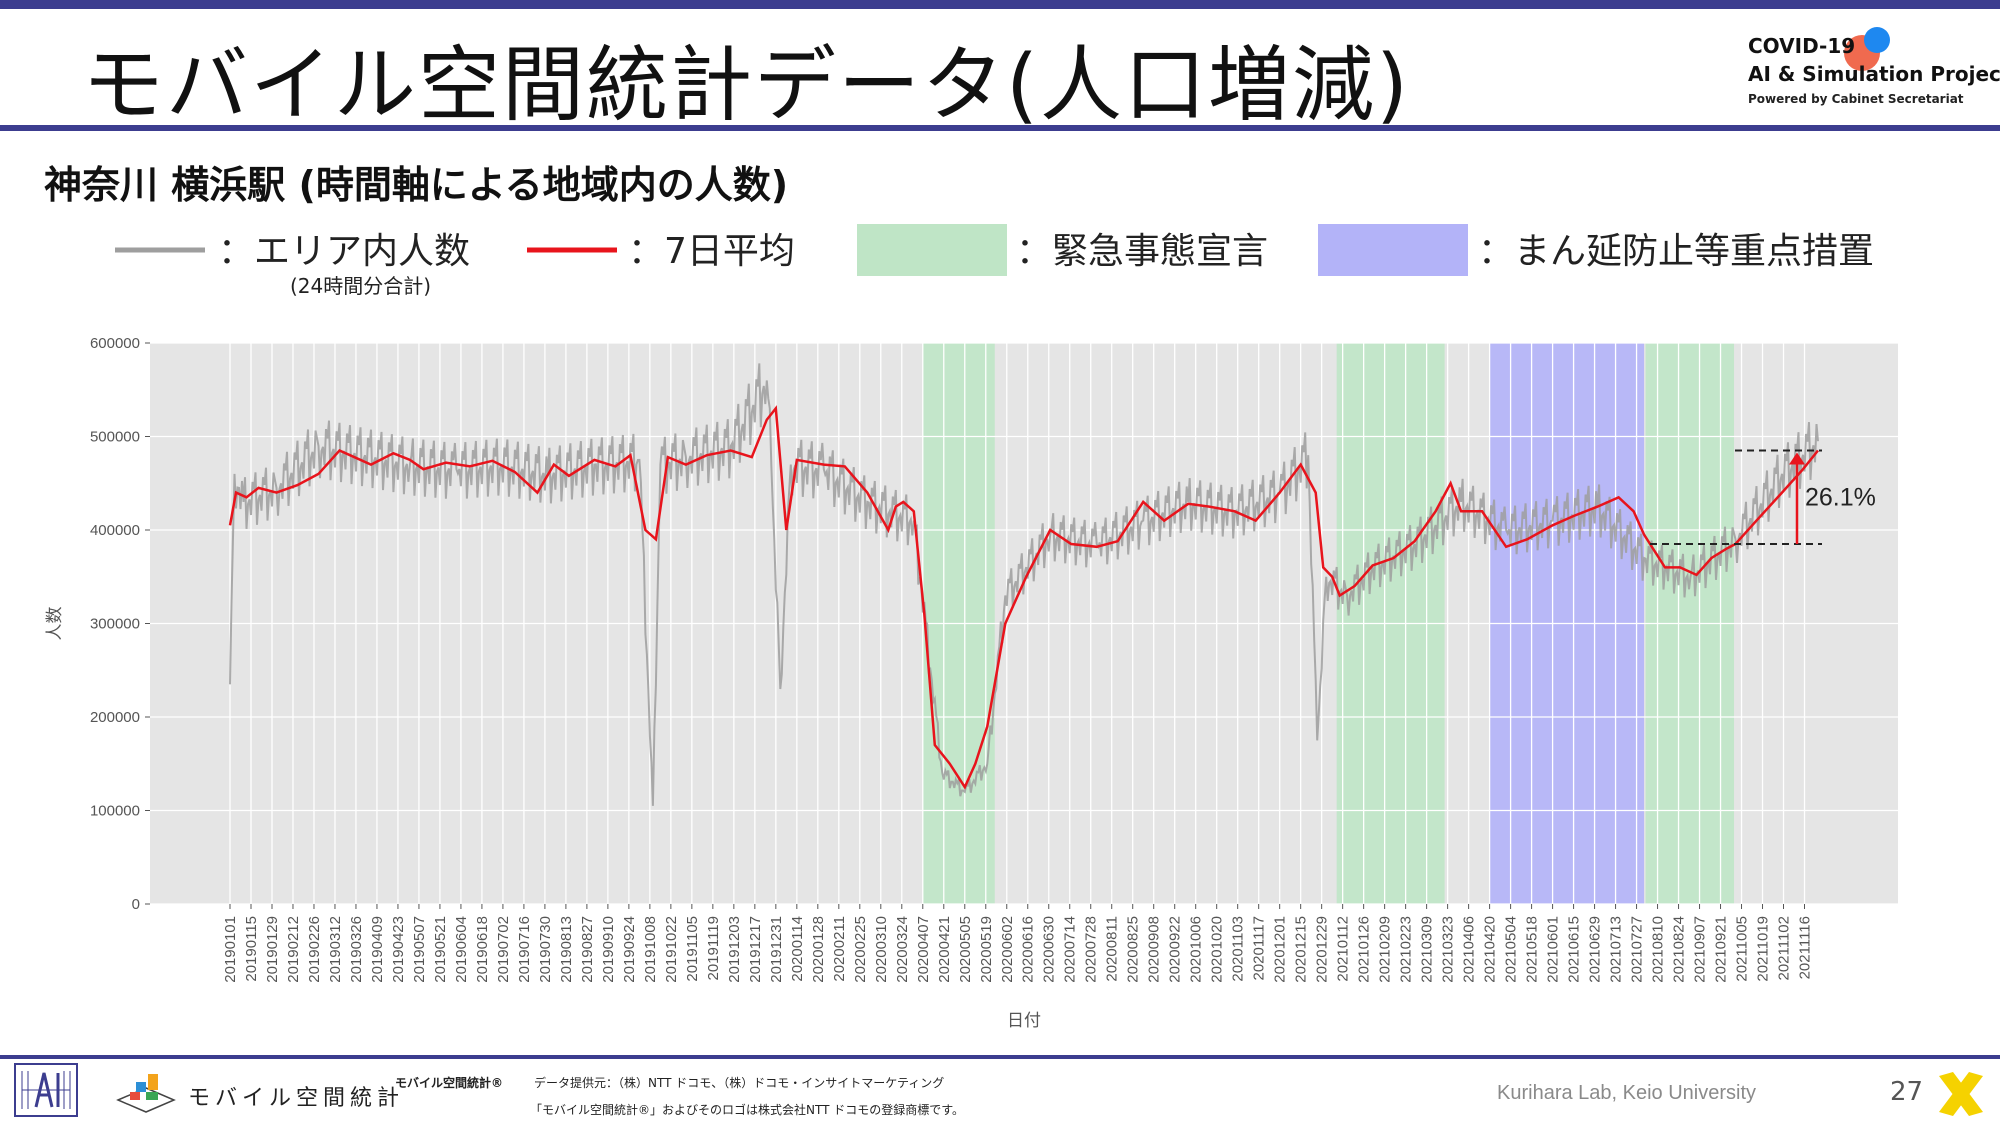  What do you see at coordinates (1784, 948) in the screenshot?
I see `x-tick-label: 20211102` at bounding box center [1784, 948].